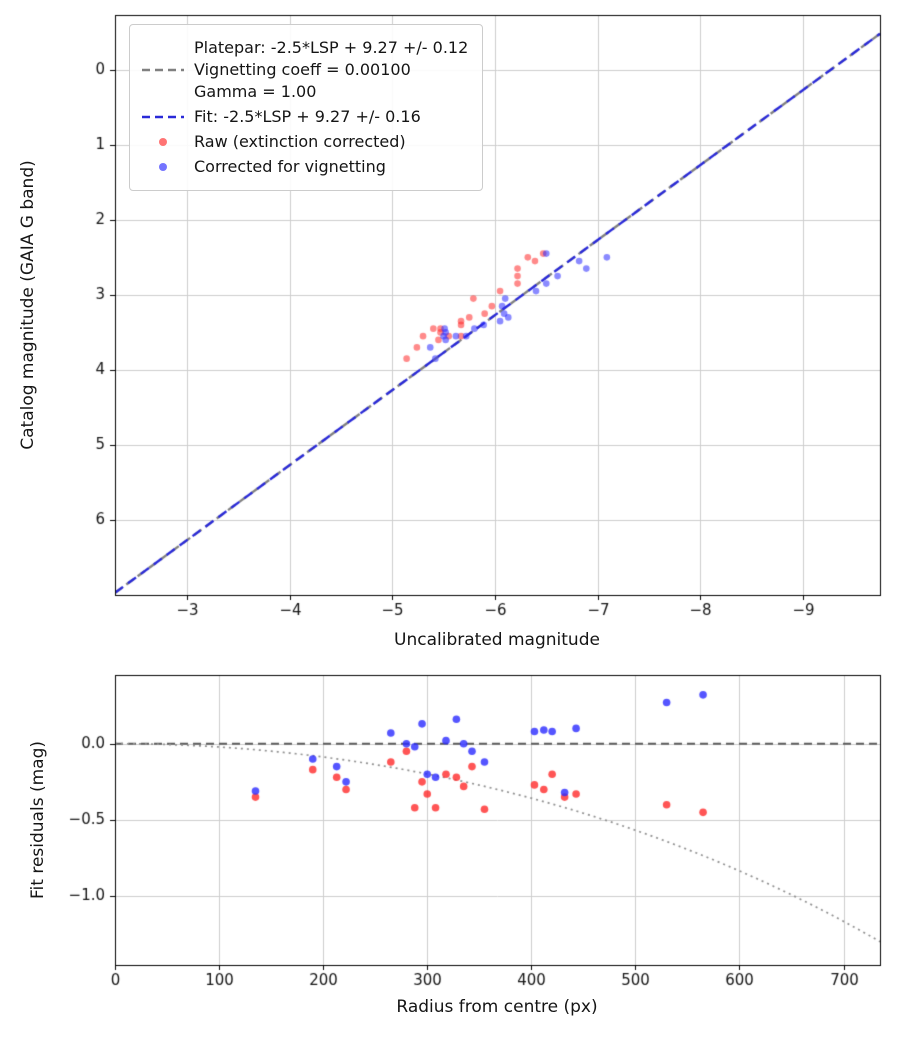  I want to click on legend-entry-raw: Raw (extinction corrected), so click(304, 142).